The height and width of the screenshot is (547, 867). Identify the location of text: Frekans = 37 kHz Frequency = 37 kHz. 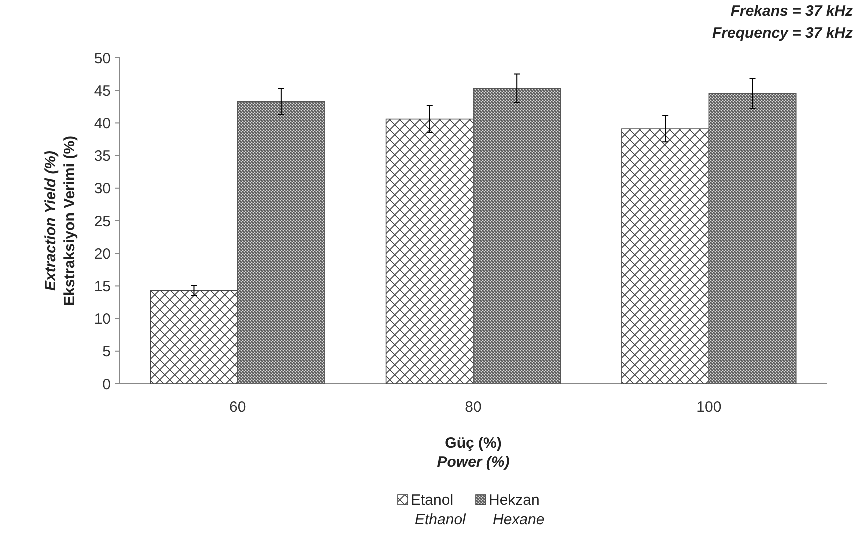
(783, 22).